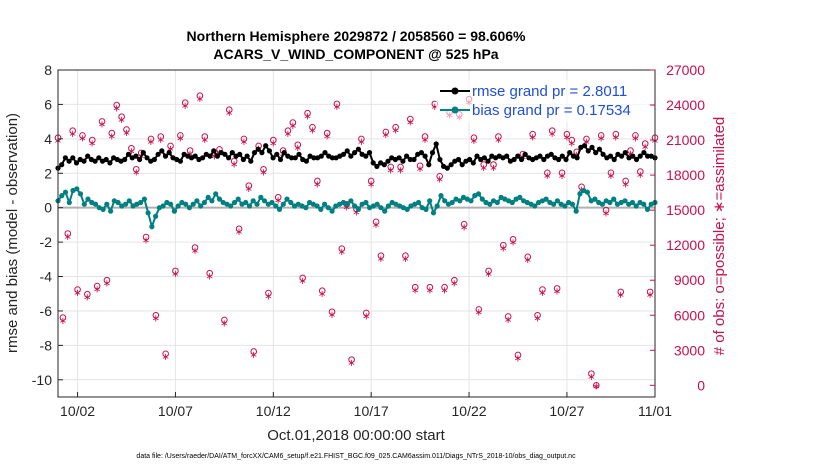  What do you see at coordinates (356, 435) in the screenshot?
I see `x-axis-label: Oct.01,2018 00:00:00 start` at bounding box center [356, 435].